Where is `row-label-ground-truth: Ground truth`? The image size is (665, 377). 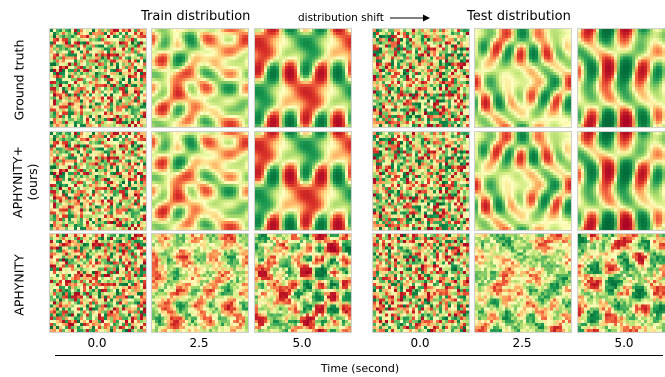
row-label-ground-truth: Ground truth is located at coordinates (19, 80).